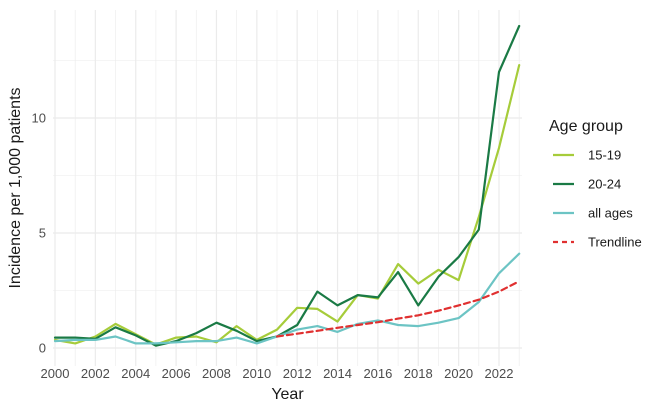  I want to click on x-tick-label: 2016, so click(377, 373).